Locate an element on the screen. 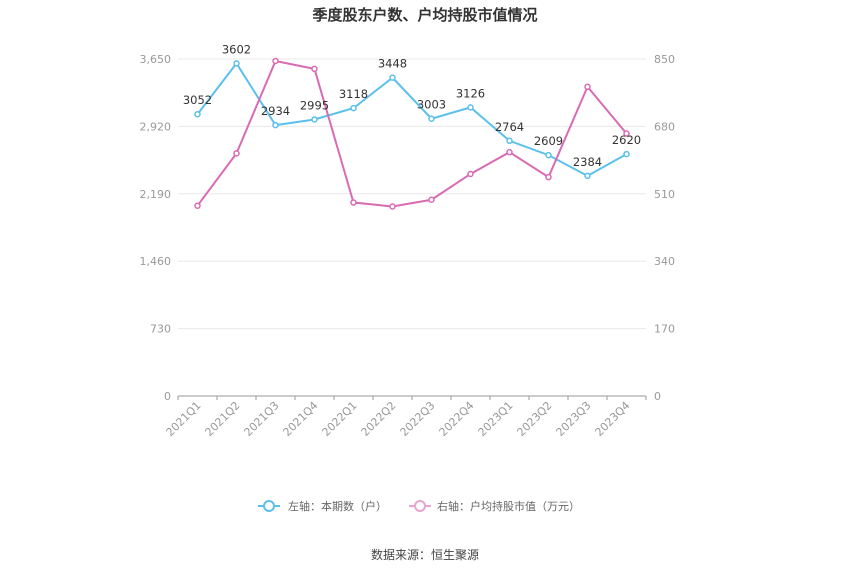 This screenshot has height=575, width=850. x-tick-label: 2022Q2 is located at coordinates (379, 419).